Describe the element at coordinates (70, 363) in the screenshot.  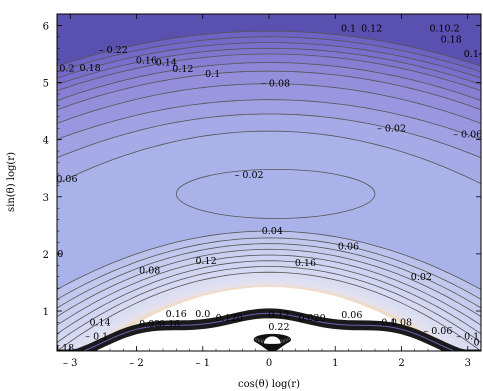
I see `x-tick-label: – 3` at that location.